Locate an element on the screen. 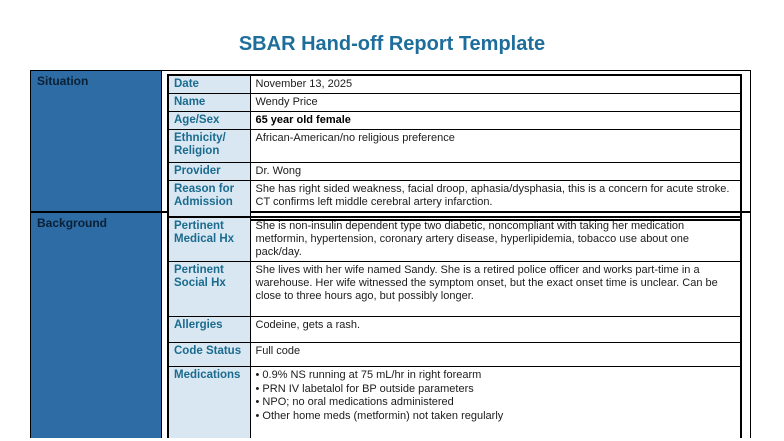 This screenshot has width=784, height=441. row-label-allergies: Allergies is located at coordinates (209, 329).